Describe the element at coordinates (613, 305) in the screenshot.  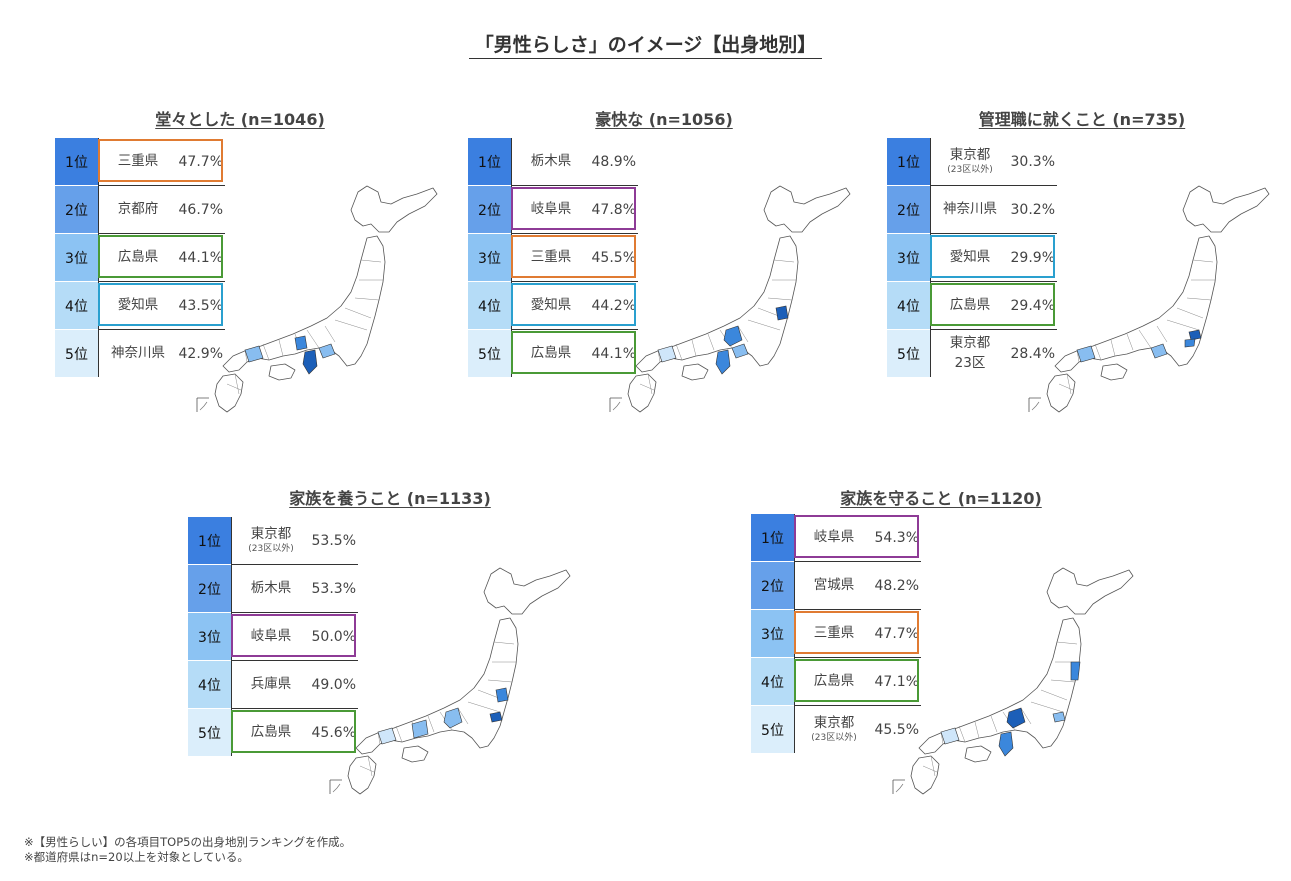
I see `percentage-value: 44.2%` at that location.